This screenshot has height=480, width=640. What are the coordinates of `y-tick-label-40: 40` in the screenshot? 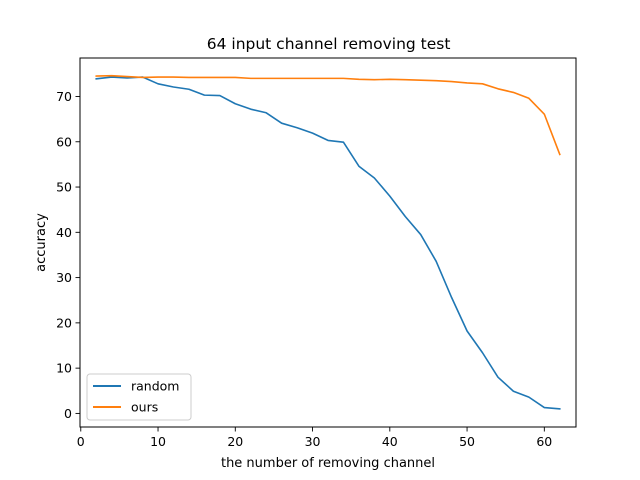 It's located at (64, 232).